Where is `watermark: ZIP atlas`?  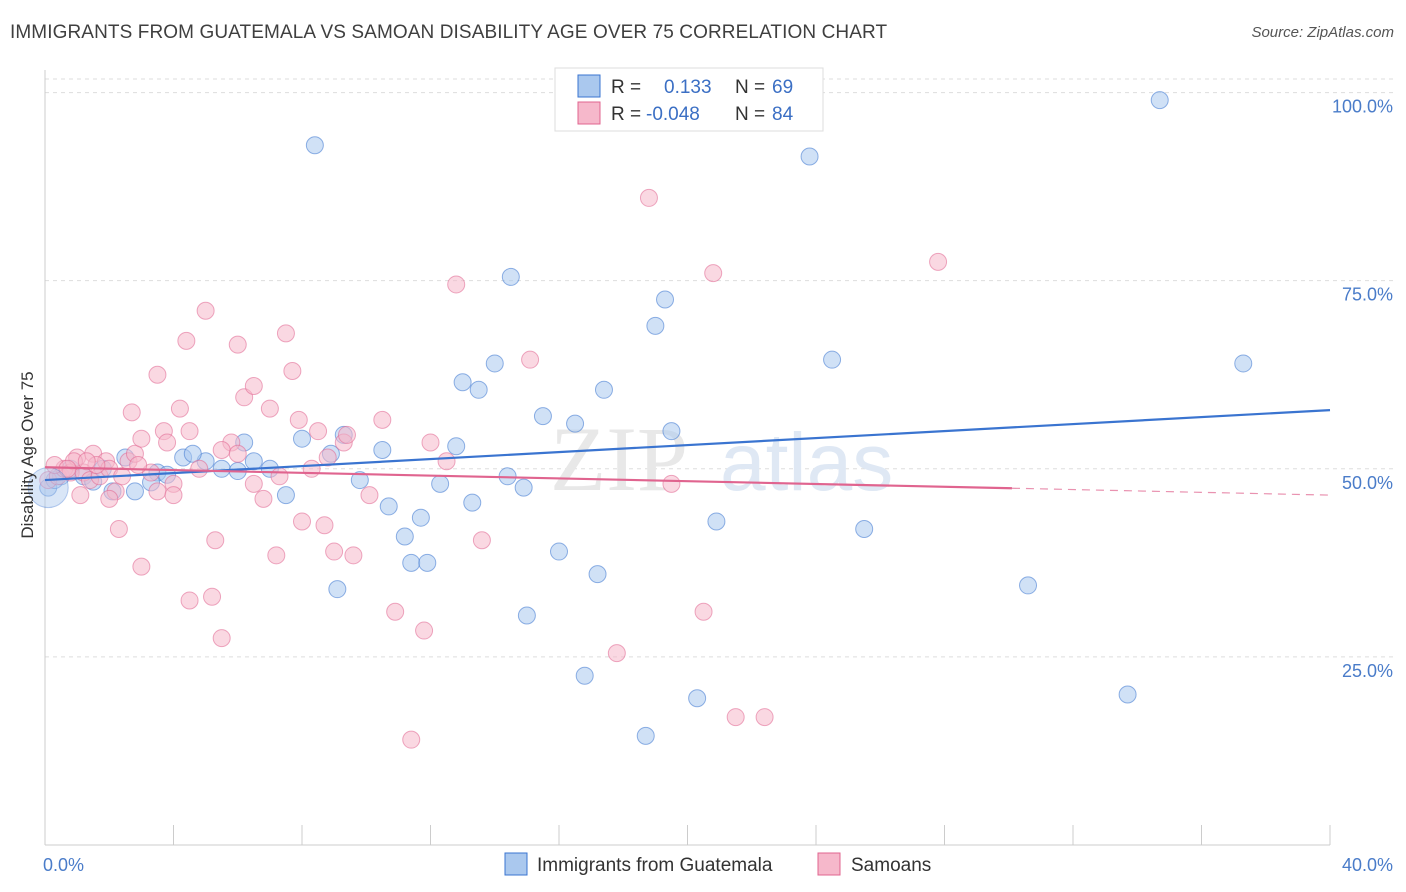
watermark: ZIP atlas is located at coordinates (721, 459).